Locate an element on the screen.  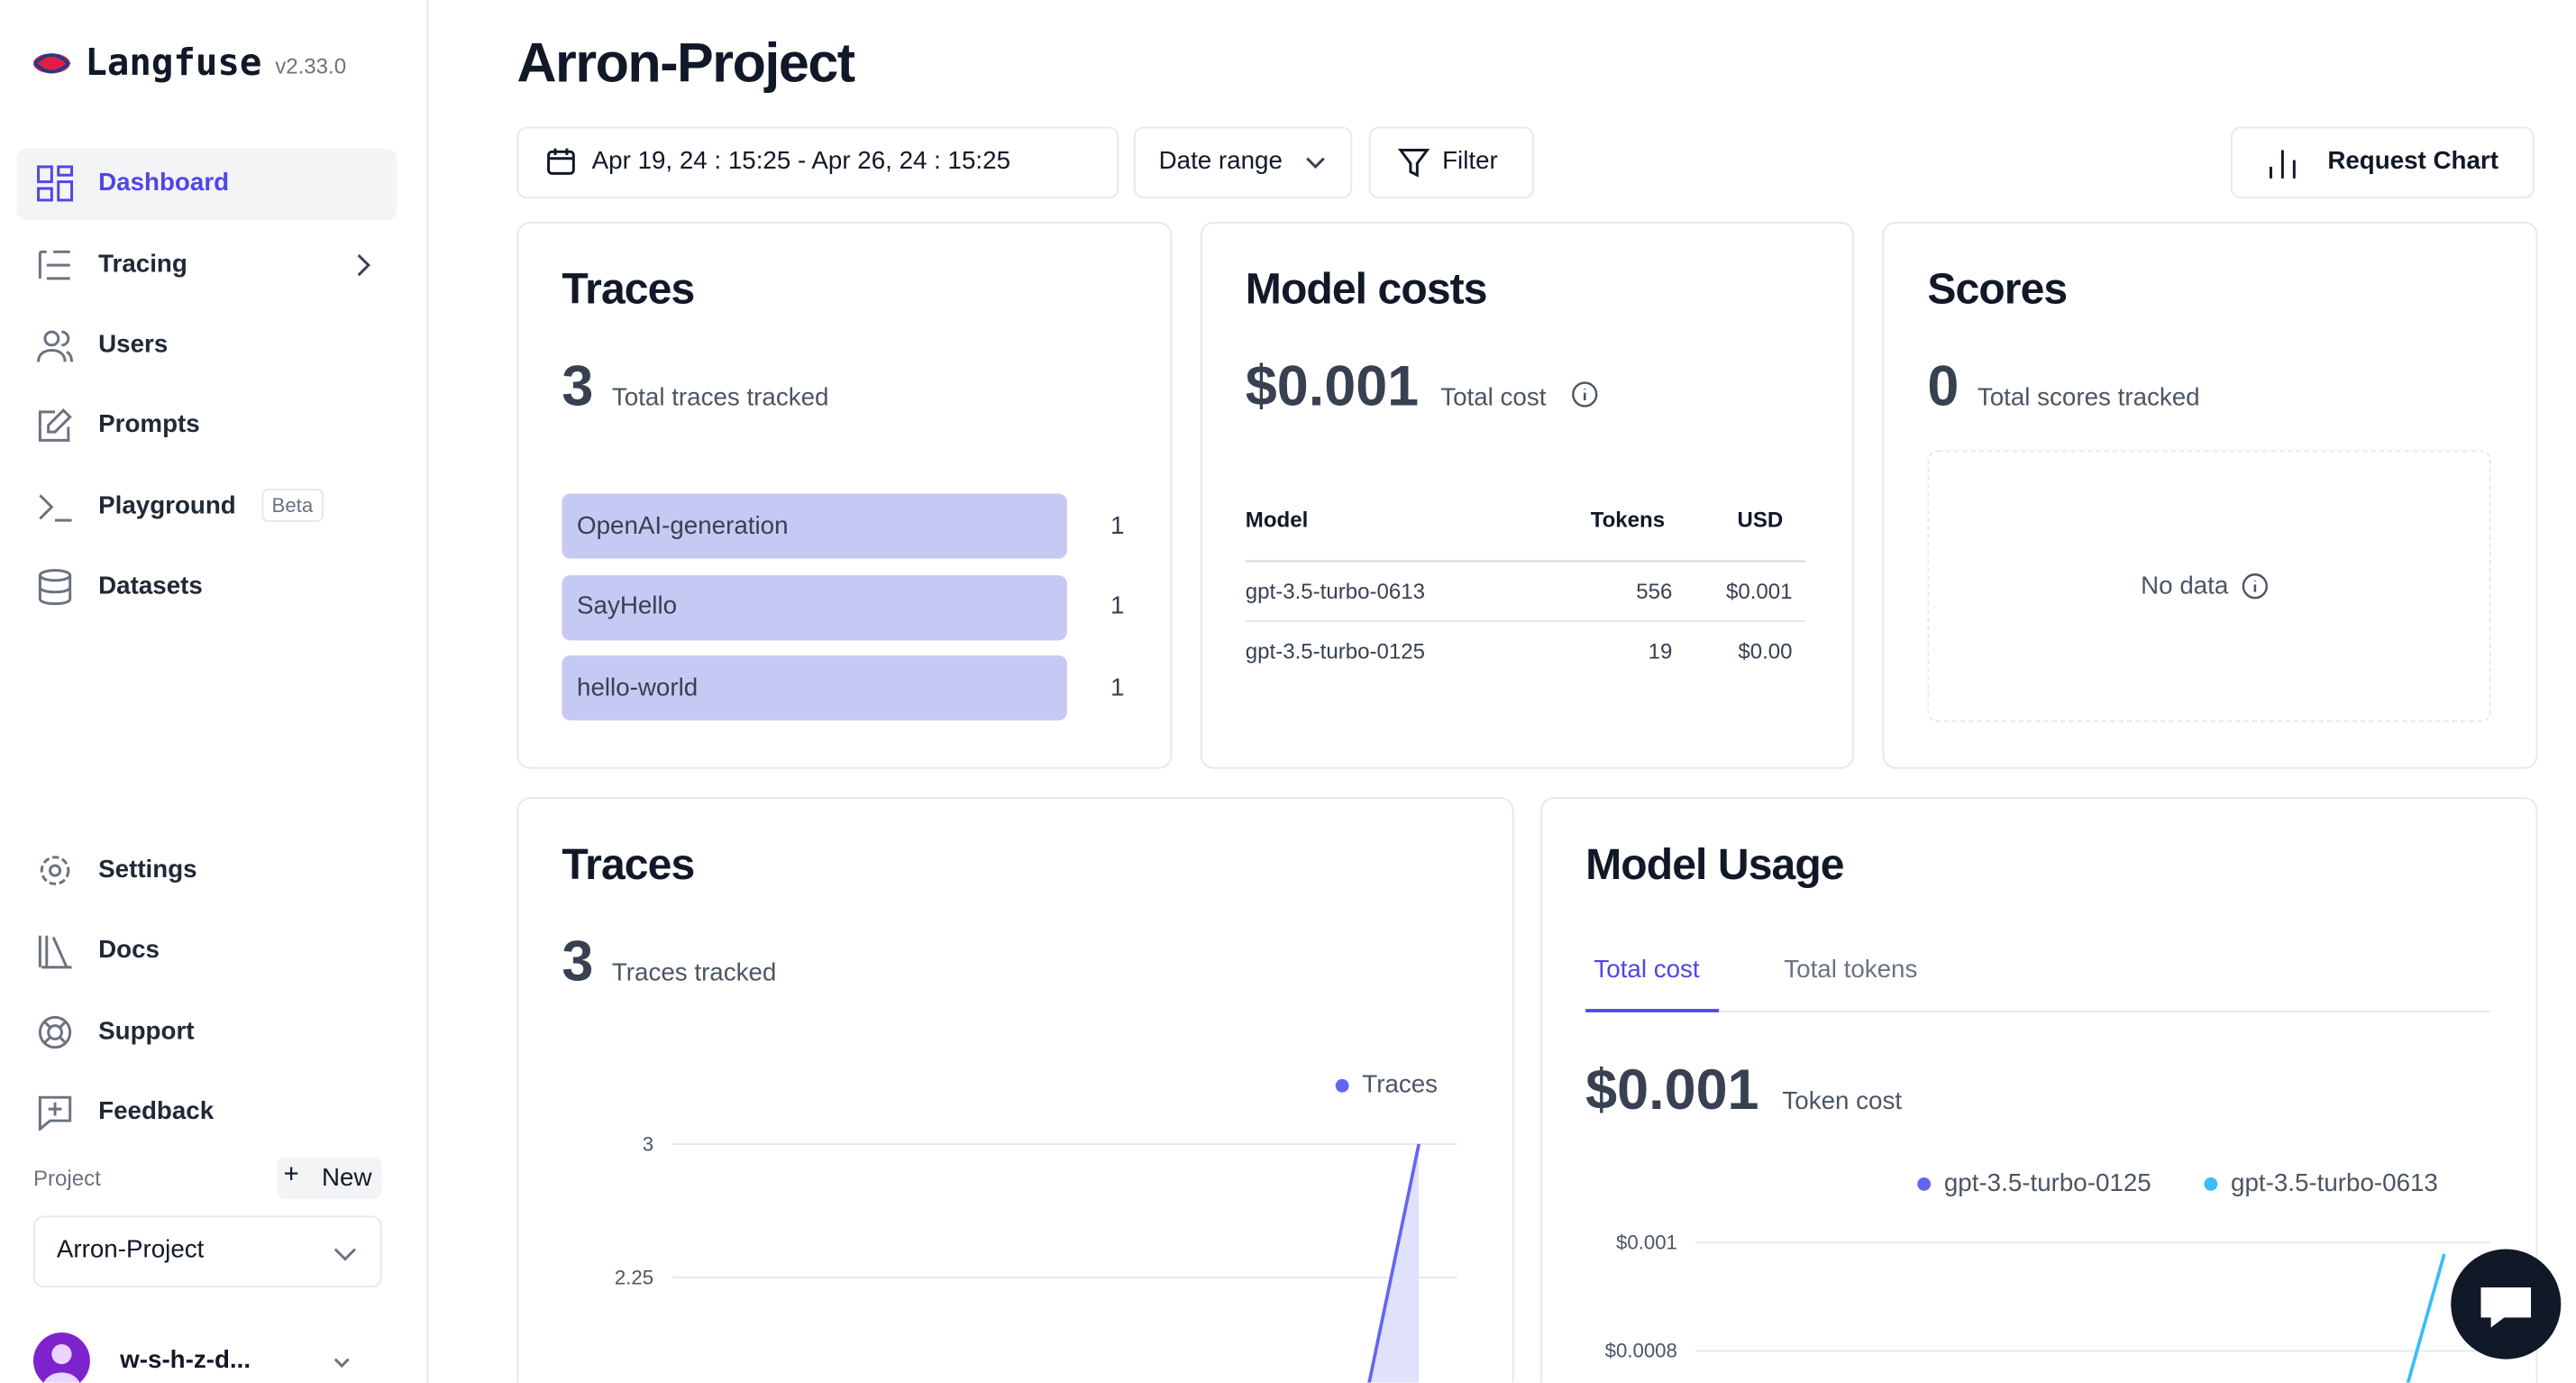
empty-box is located at coordinates (2209, 586).